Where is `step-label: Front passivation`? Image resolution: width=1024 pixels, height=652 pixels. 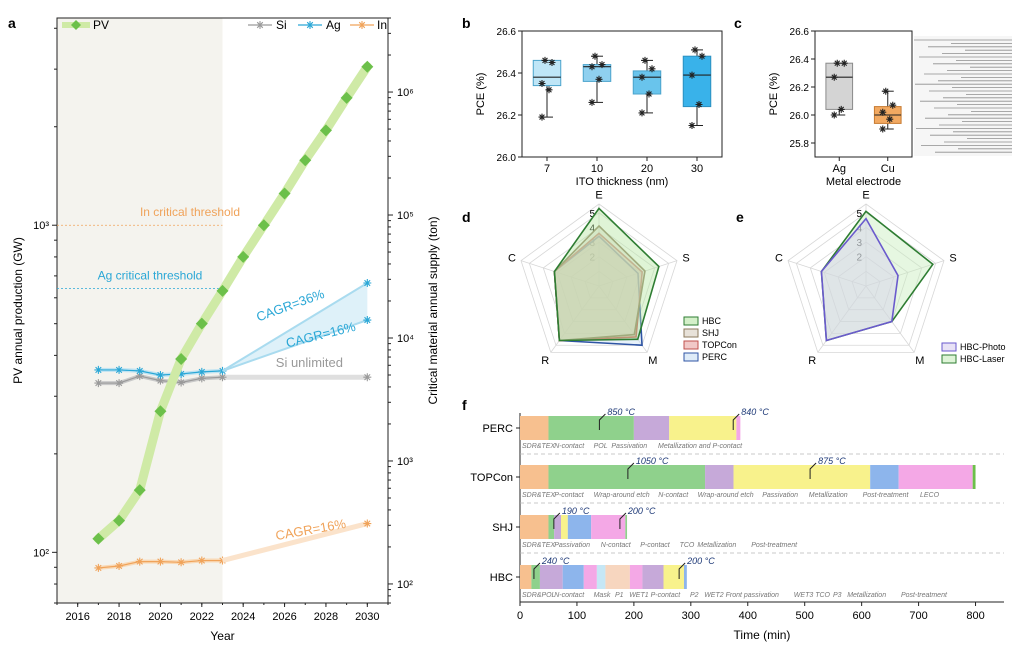 step-label: Front passivation is located at coordinates (752, 595).